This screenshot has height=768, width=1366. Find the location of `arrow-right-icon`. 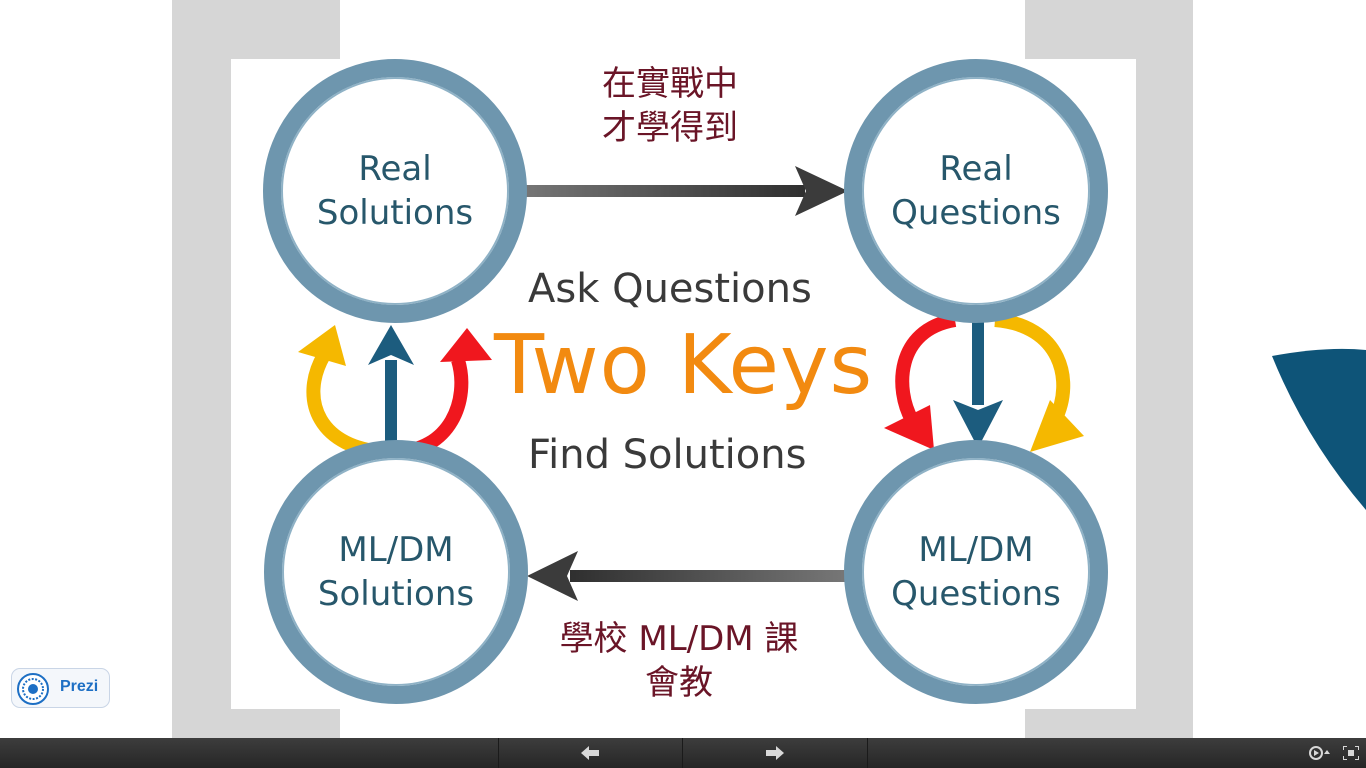

arrow-right-icon is located at coordinates (775, 753).